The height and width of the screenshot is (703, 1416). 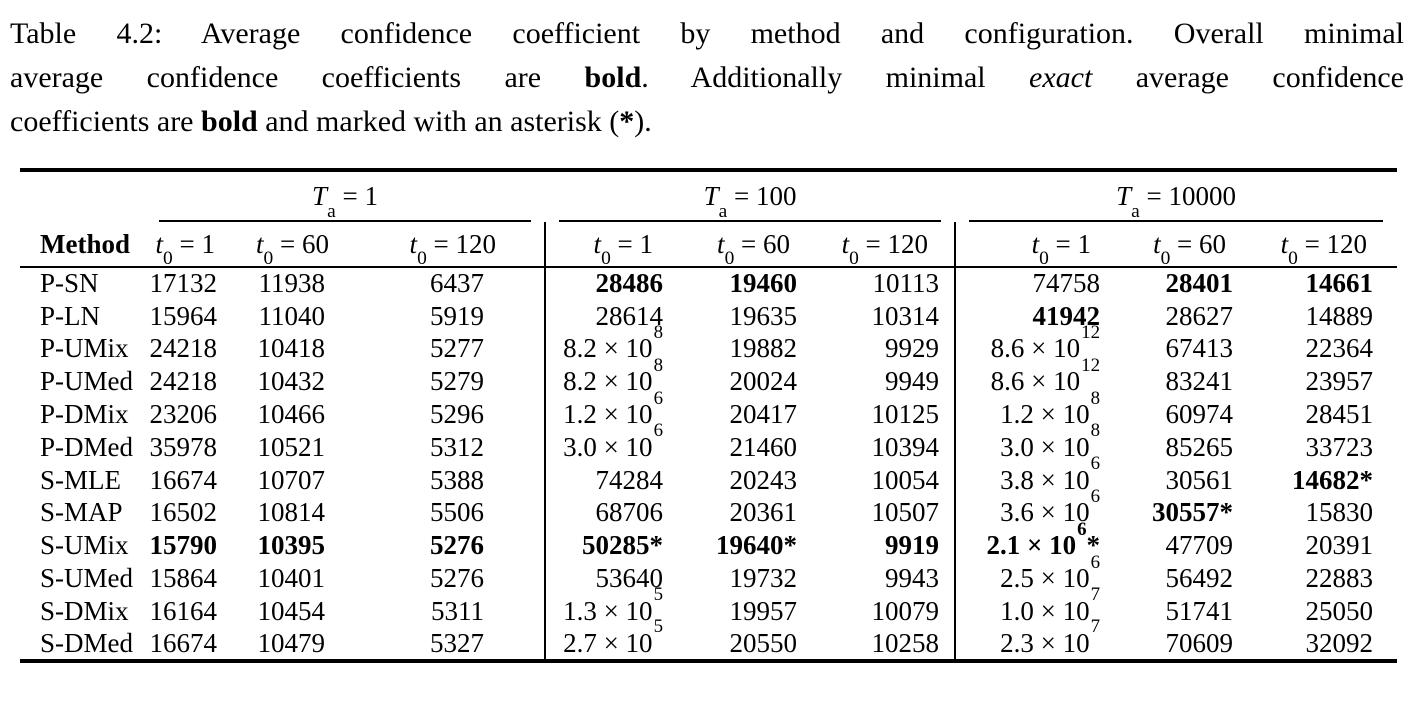 What do you see at coordinates (1339, 642) in the screenshot?
I see `value-cell: 32092` at bounding box center [1339, 642].